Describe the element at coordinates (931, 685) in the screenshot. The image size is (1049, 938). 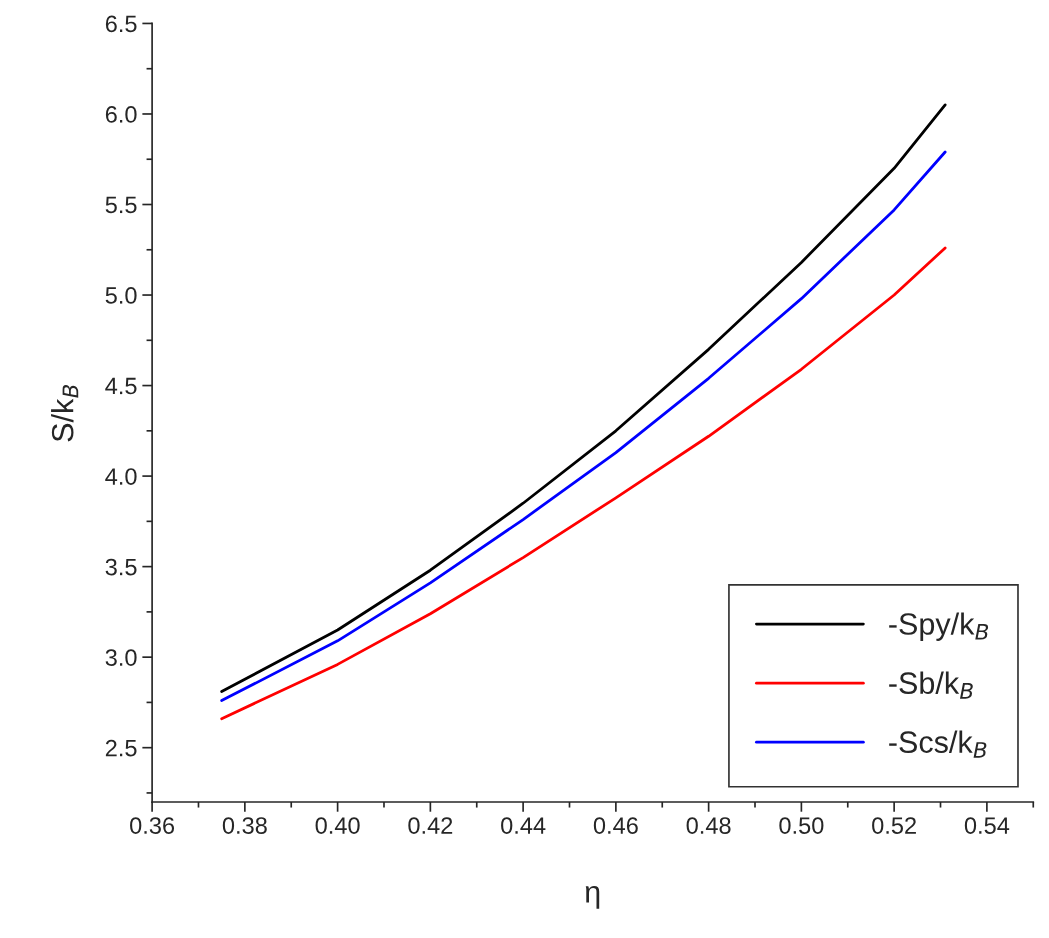
I see `legend-label: -Sb/k$_{B}$` at that location.